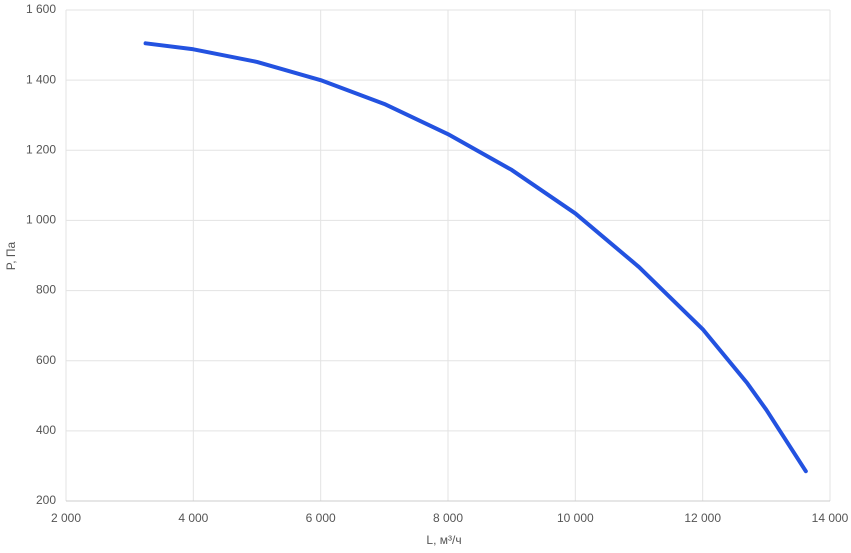 This screenshot has height=553, width=851. I want to click on y-tick-label: 1 400, so click(41, 79).